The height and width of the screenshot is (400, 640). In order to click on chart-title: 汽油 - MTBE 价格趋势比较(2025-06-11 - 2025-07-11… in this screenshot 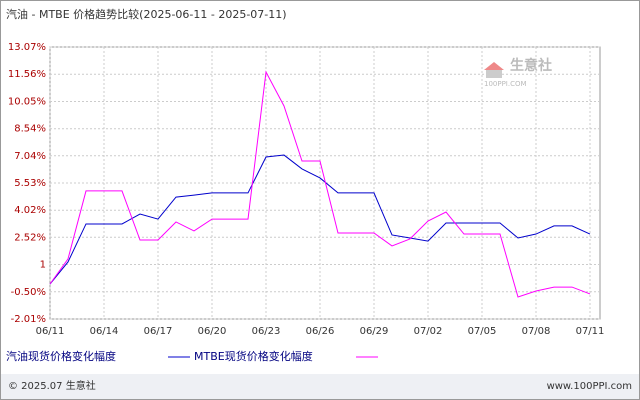, I will do `click(146, 14)`.